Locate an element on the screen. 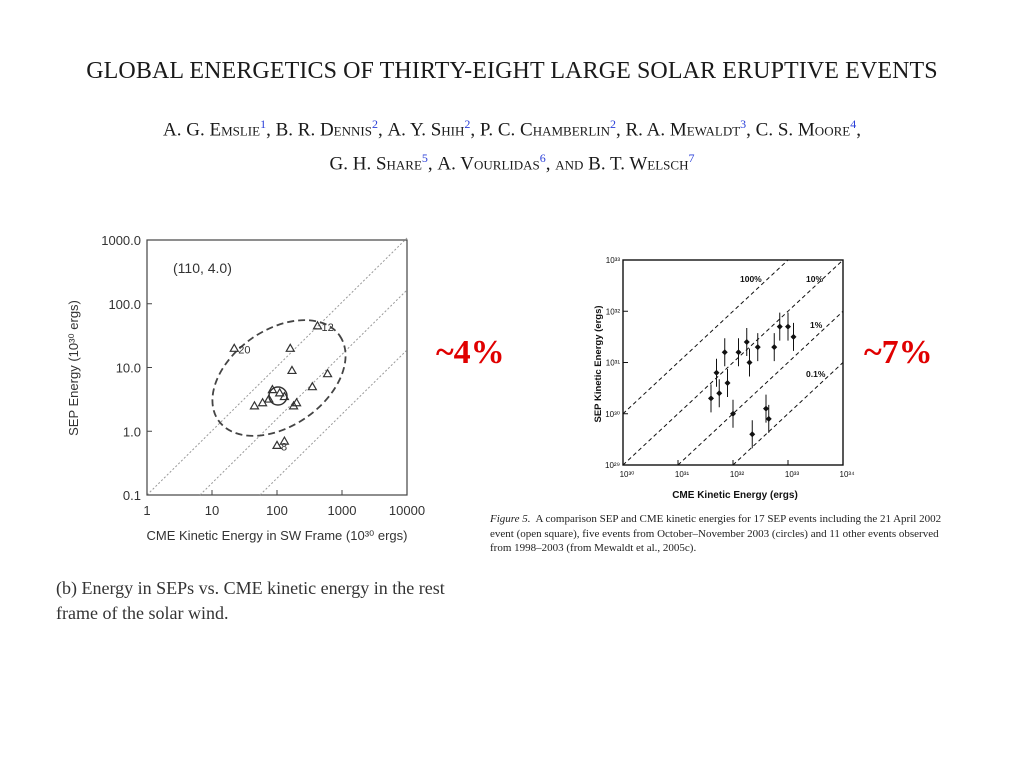  left-x-tick-label: 100 is located at coordinates (277, 510).